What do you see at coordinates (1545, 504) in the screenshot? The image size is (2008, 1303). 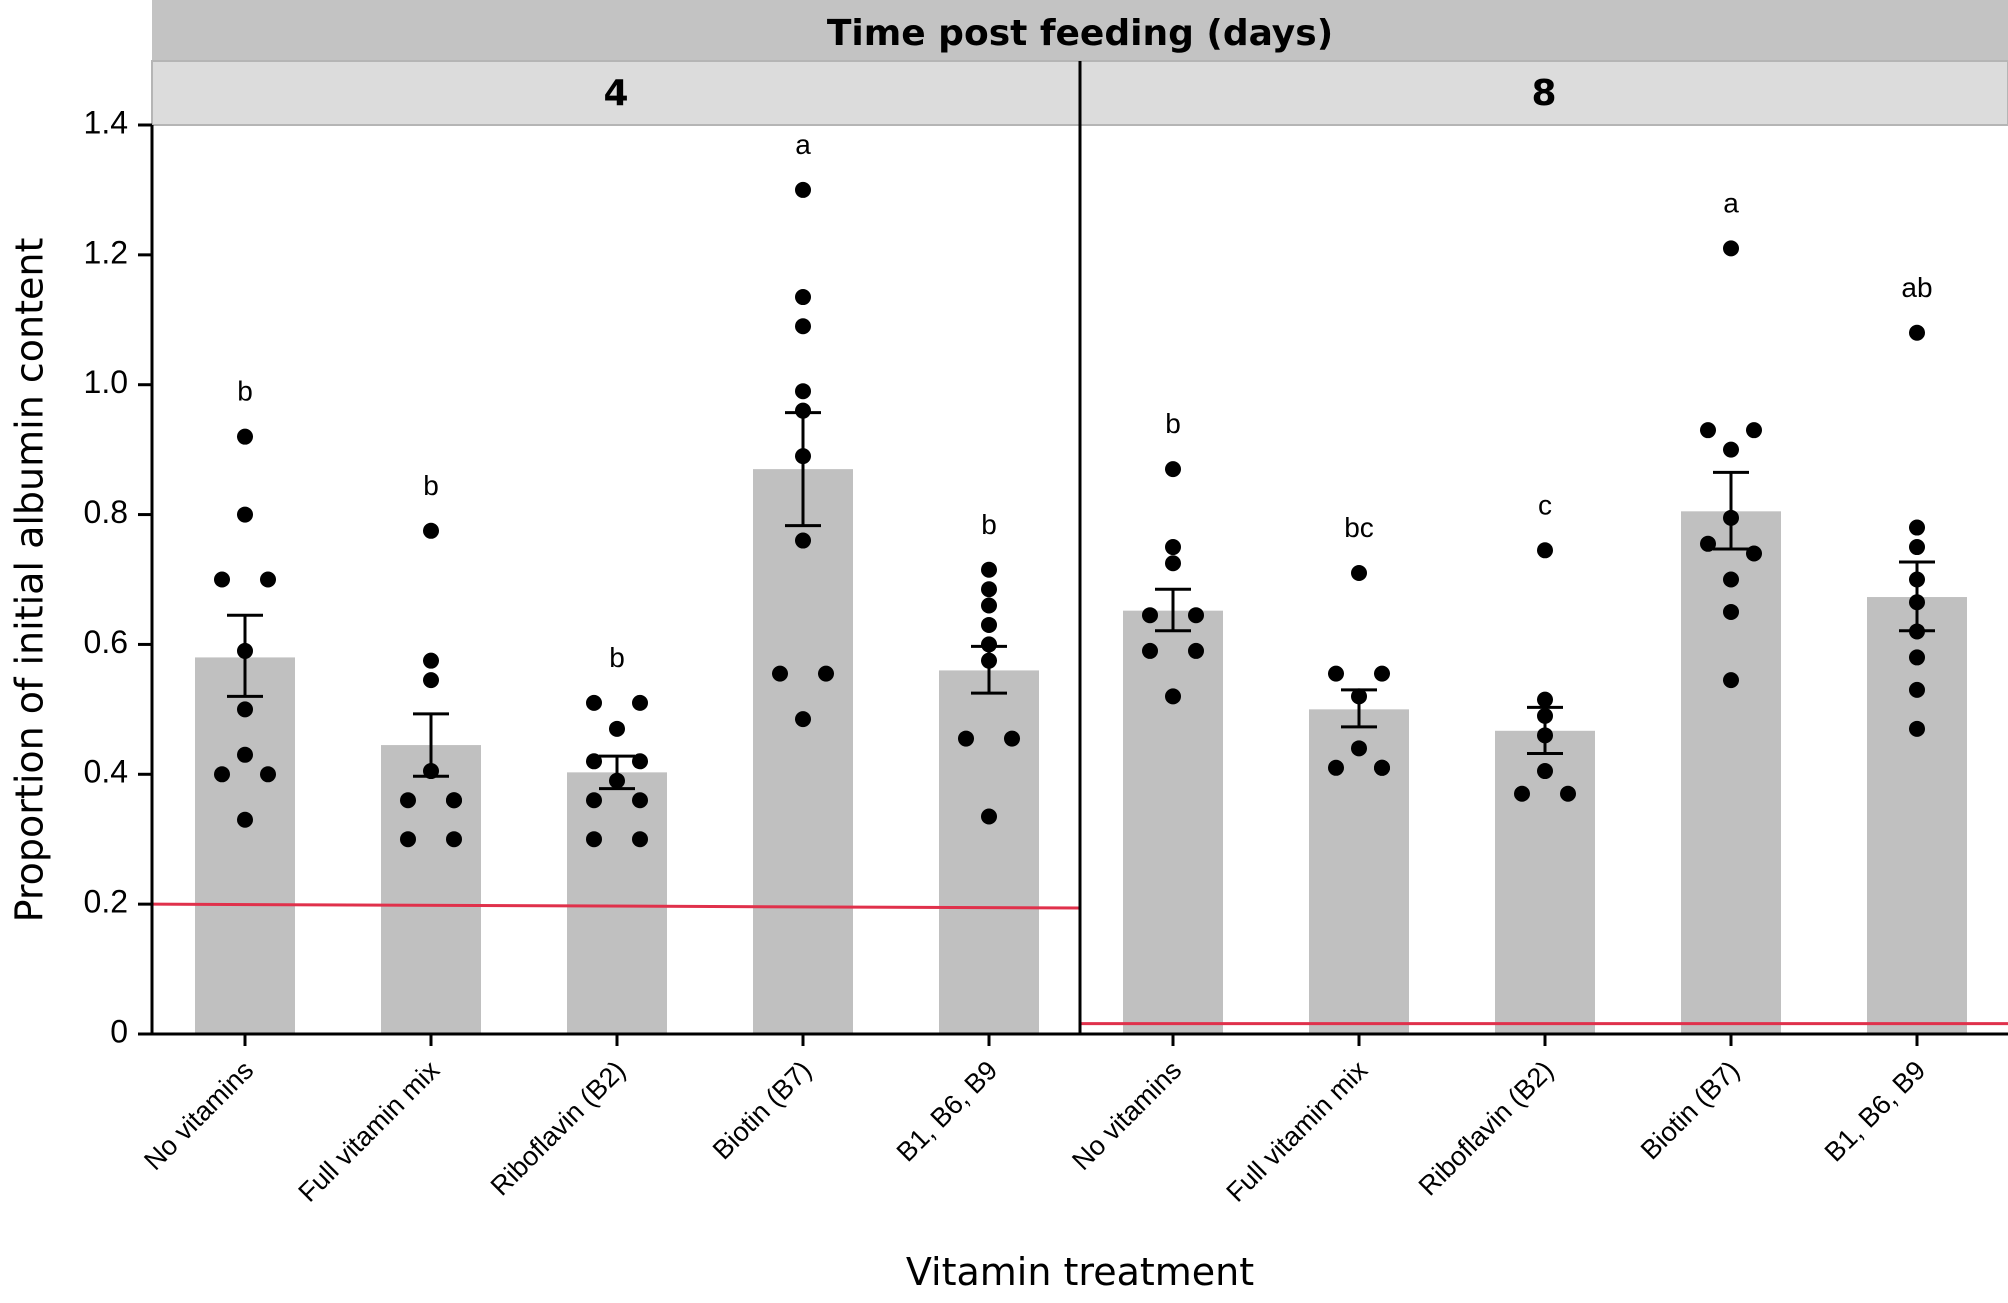 I see `significance-letter-p2-3: c` at bounding box center [1545, 504].